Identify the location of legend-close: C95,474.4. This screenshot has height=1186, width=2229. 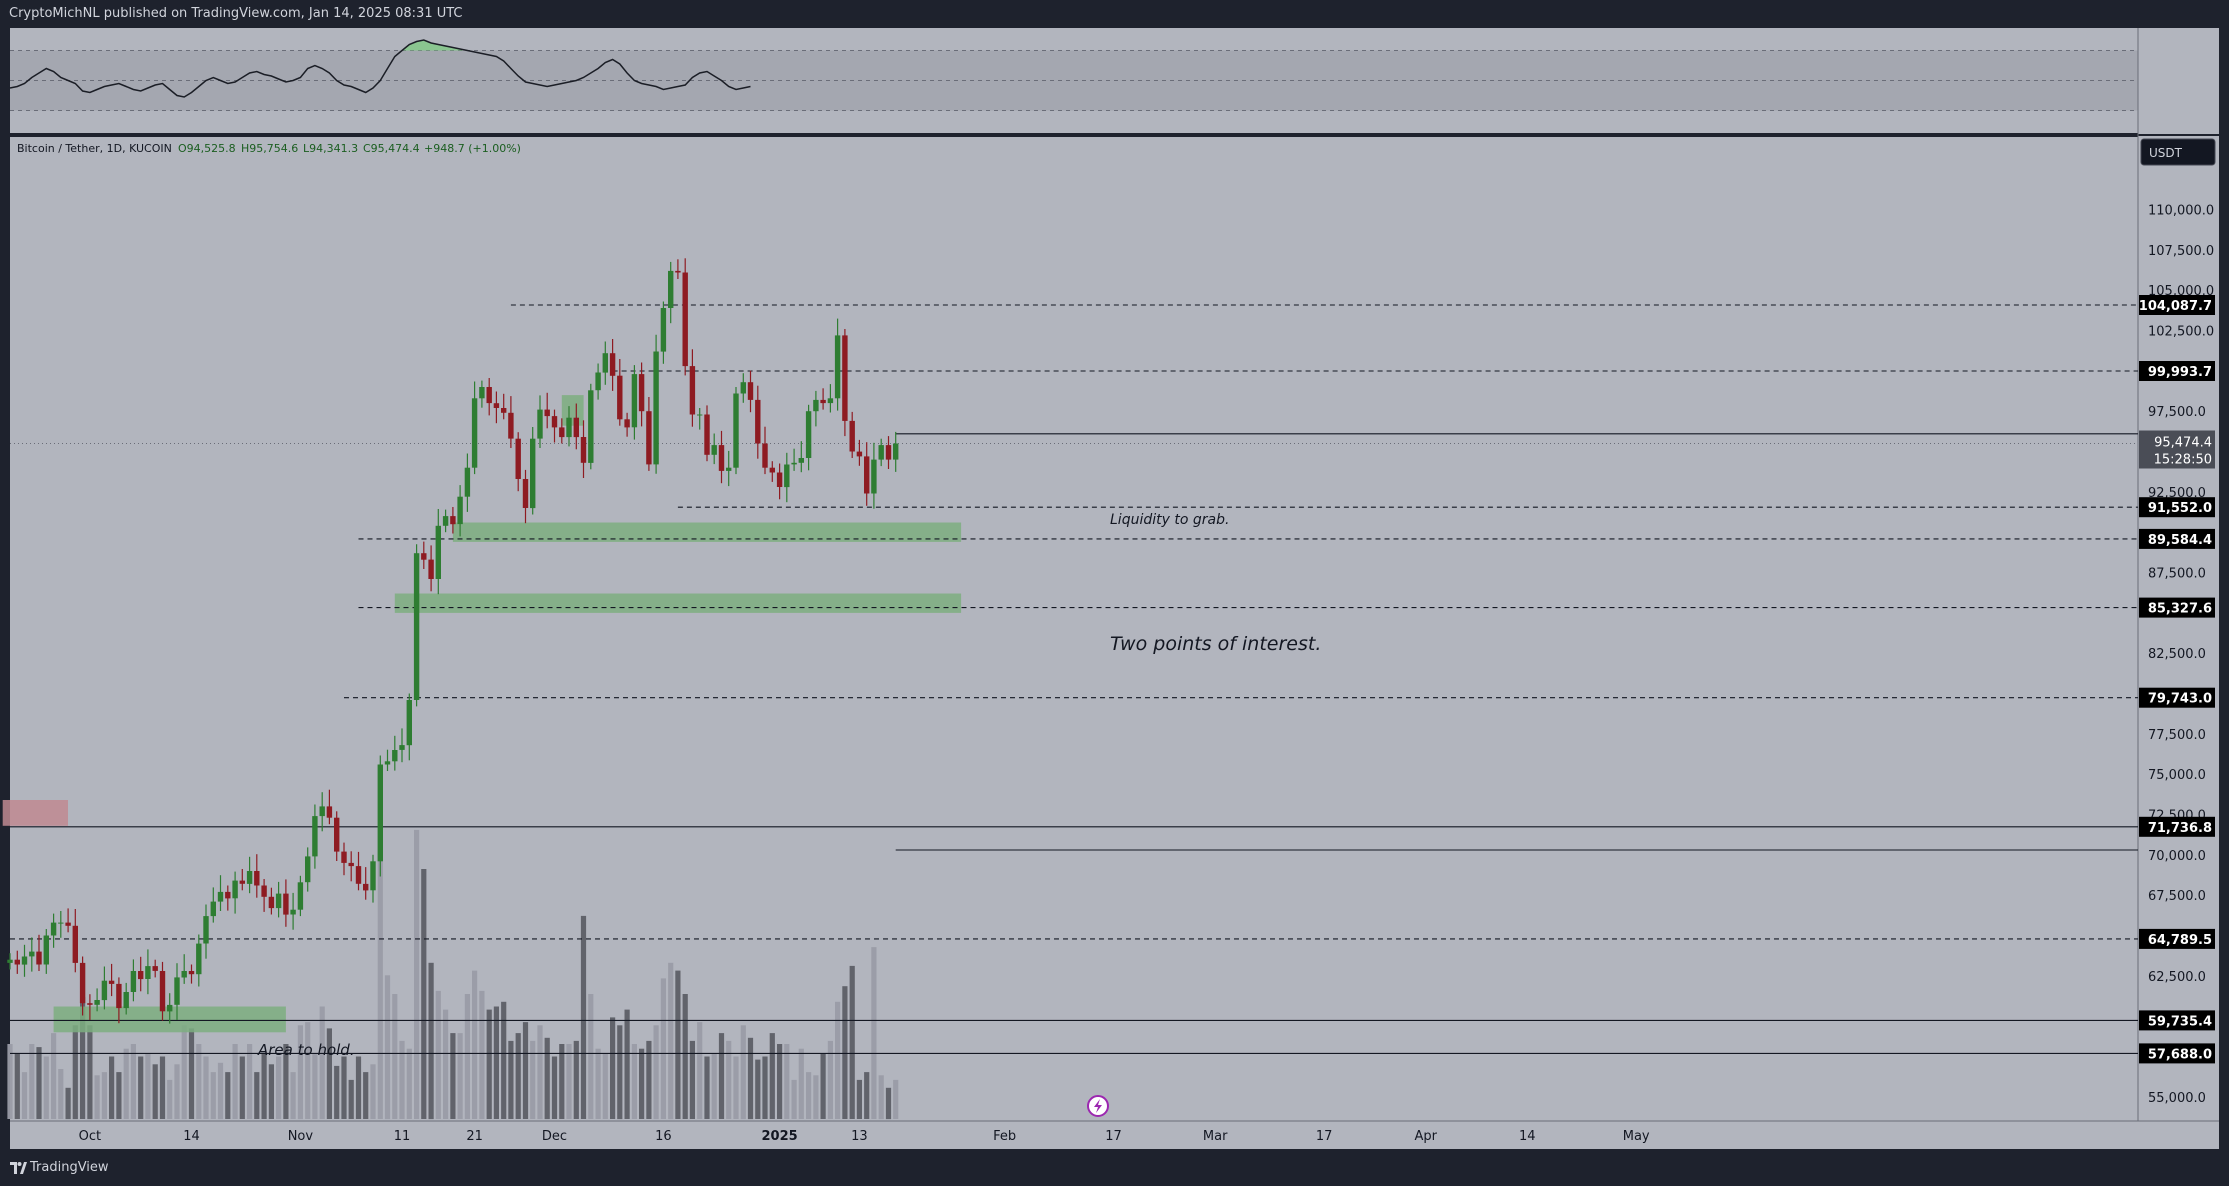
(391, 148).